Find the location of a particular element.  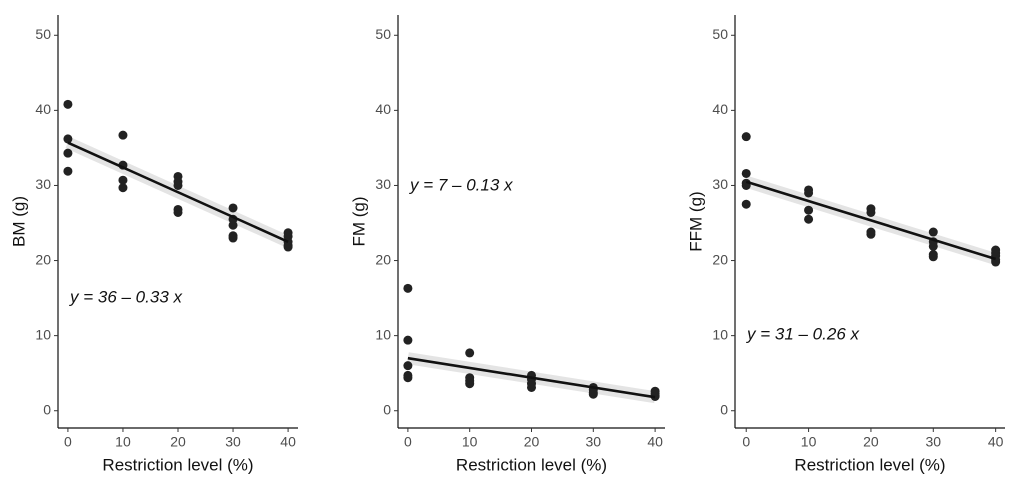

equation: y = 7 – 0.13 x is located at coordinates (461, 184).